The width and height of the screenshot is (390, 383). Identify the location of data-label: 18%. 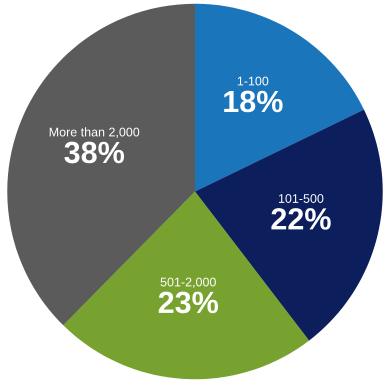
(253, 101).